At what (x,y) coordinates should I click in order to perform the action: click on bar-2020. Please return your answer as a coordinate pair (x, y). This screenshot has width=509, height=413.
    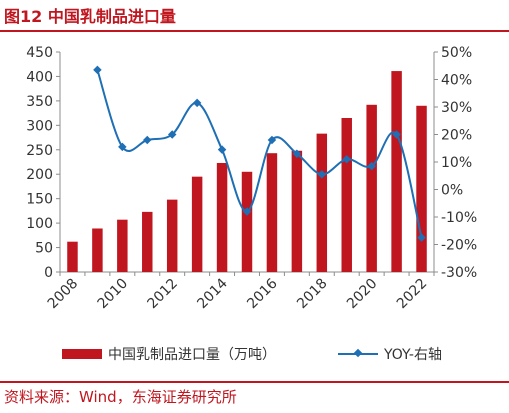
    Looking at the image, I should click on (371, 188).